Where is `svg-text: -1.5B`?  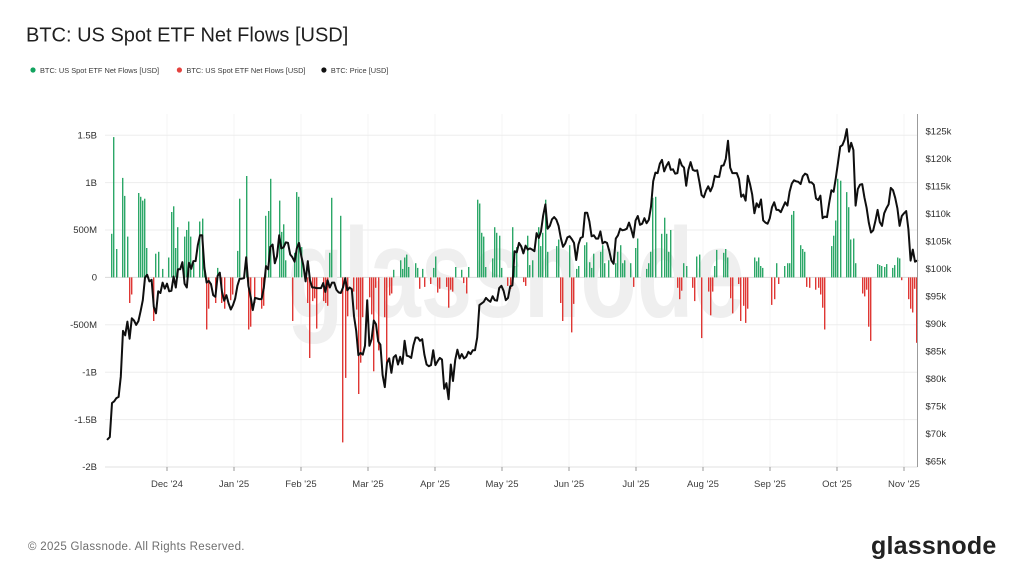 svg-text: -1.5B is located at coordinates (85, 420).